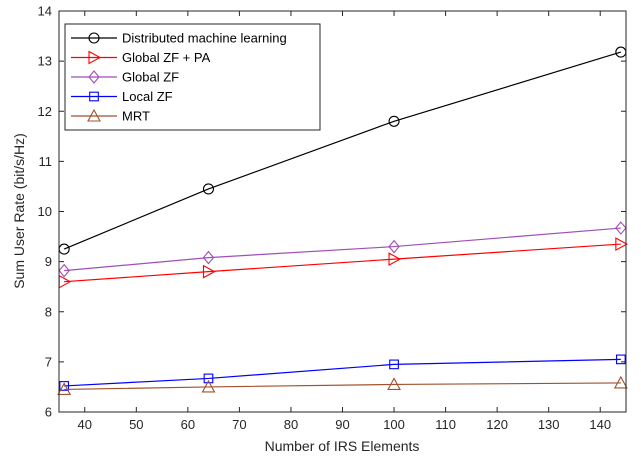  What do you see at coordinates (188, 424) in the screenshot?
I see `x-tick-label: 60` at bounding box center [188, 424].